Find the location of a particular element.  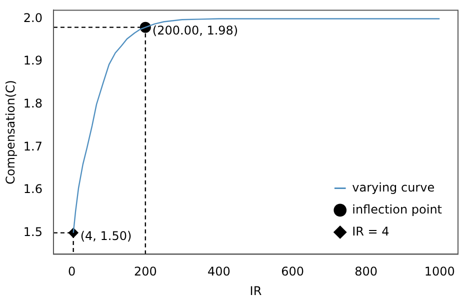

x-tick-label: 400 is located at coordinates (219, 271).